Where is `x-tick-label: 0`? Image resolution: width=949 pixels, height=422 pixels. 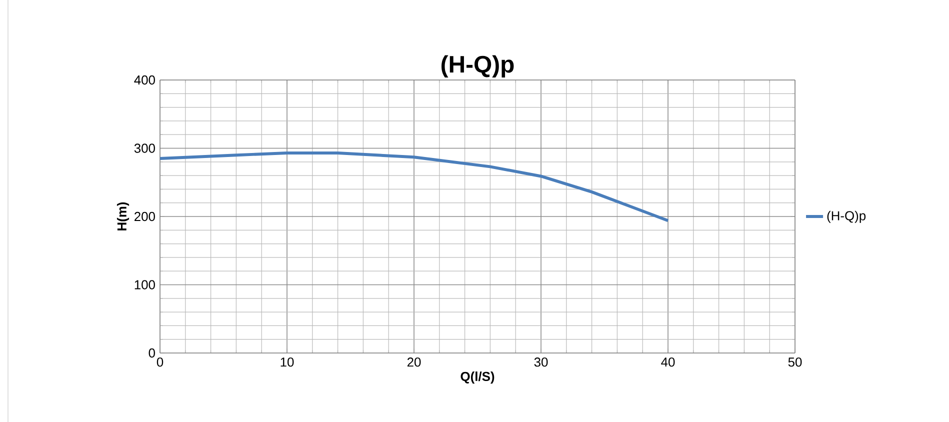 x-tick-label: 0 is located at coordinates (160, 362).